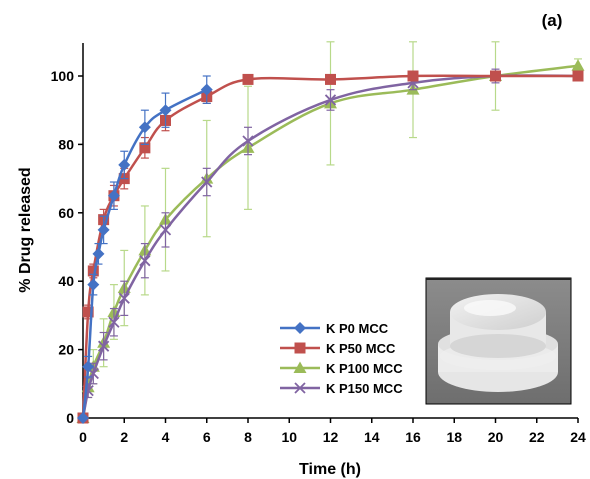 The height and width of the screenshot is (479, 590). I want to click on x-tick-label: 20, so click(496, 437).